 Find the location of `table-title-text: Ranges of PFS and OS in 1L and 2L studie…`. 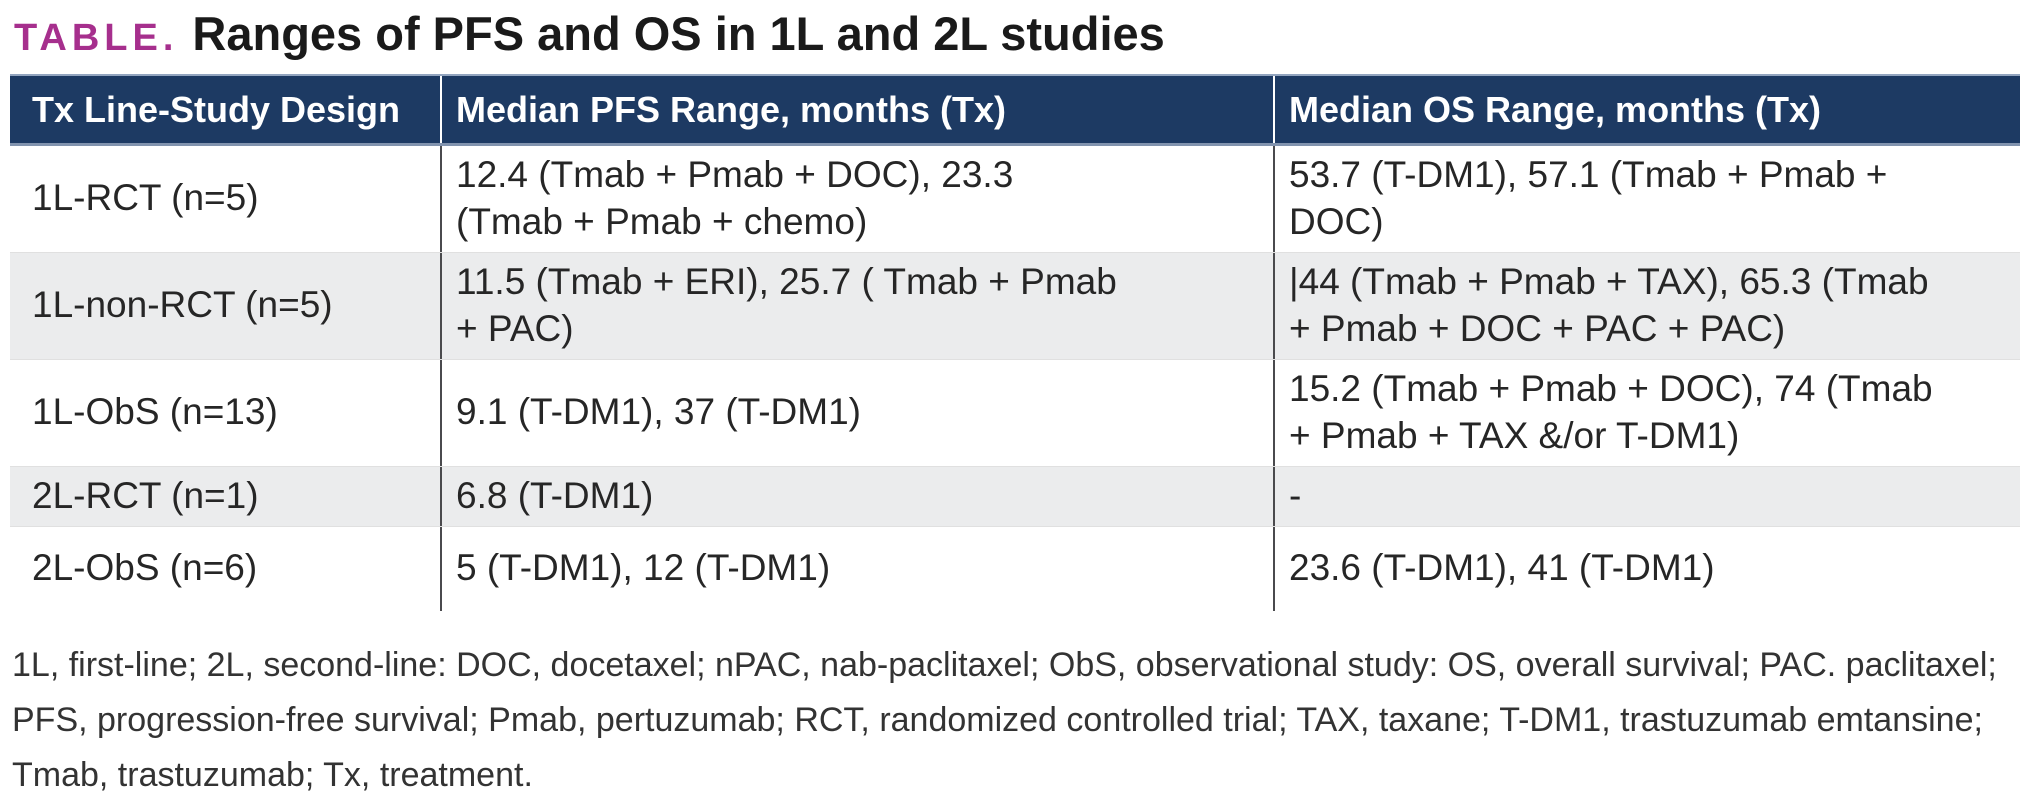

table-title-text: Ranges of PFS and OS in 1L and 2L studie… is located at coordinates (678, 33).